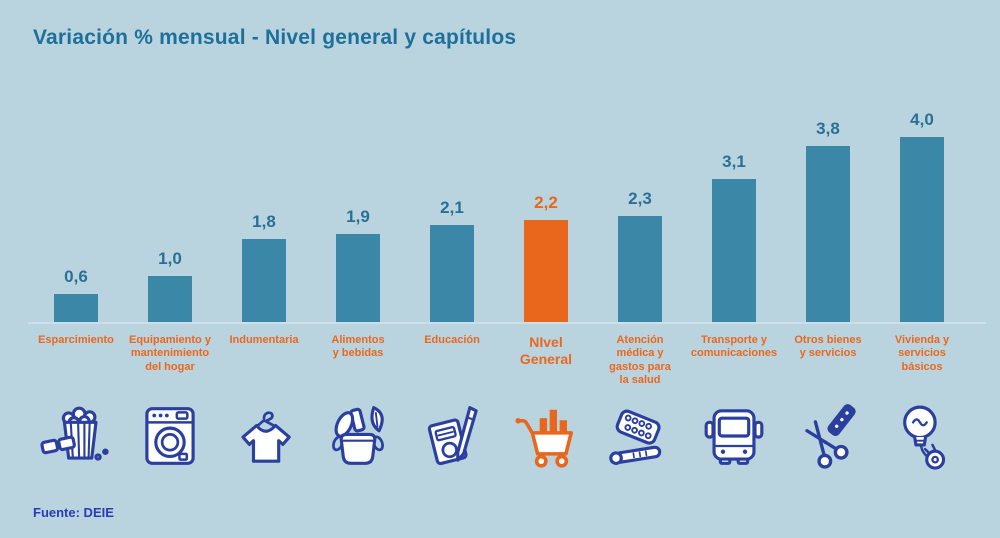 The height and width of the screenshot is (538, 1000). I want to click on tshirt-hanger-icon, so click(264, 436).